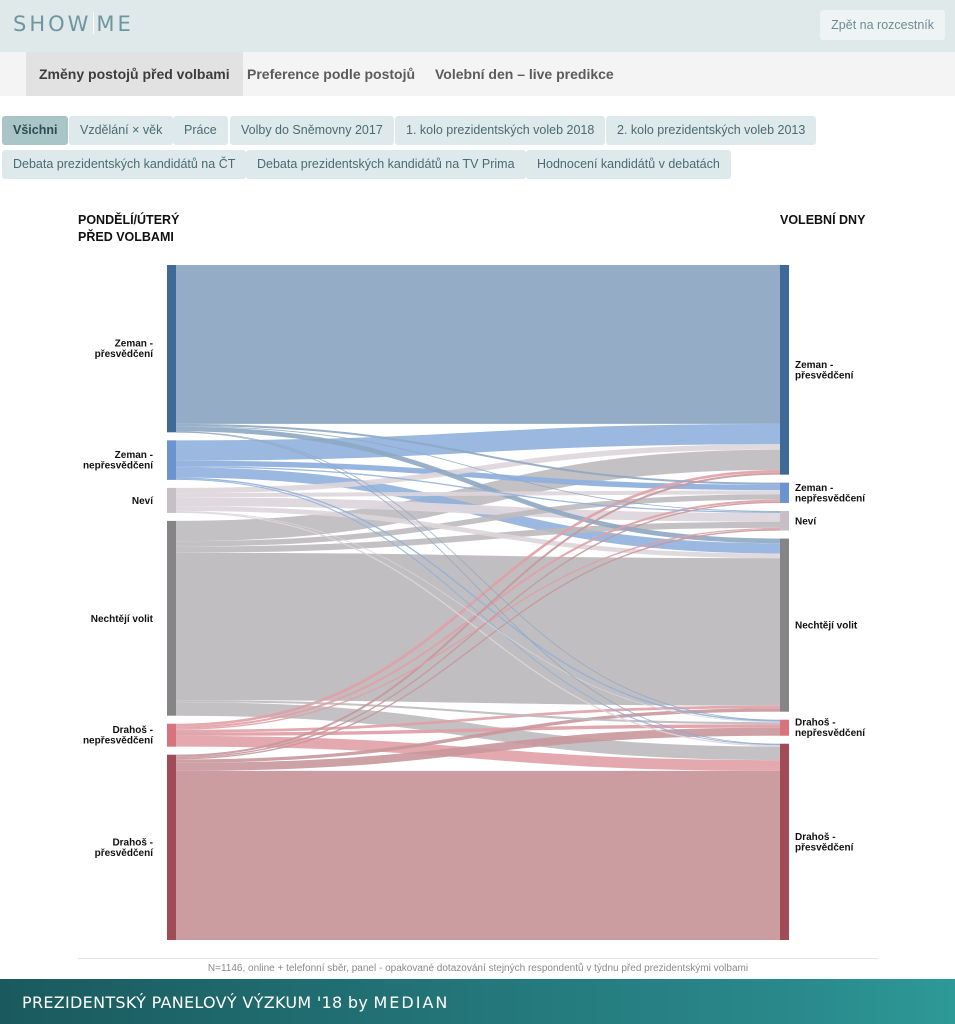 The width and height of the screenshot is (955, 1024). I want to click on left-node-zn, so click(171, 460).